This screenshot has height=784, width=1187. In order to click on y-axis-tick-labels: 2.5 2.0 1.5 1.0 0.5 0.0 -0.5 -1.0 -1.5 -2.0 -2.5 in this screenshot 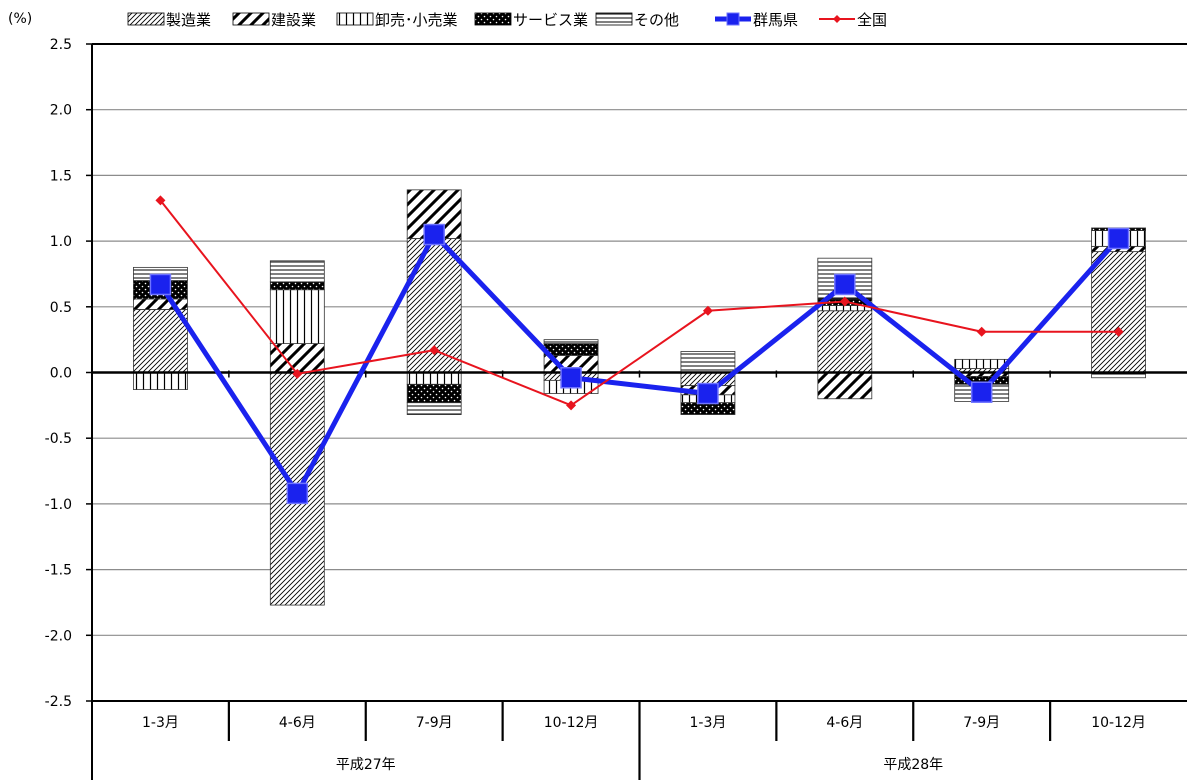, I will do `click(58, 373)`.